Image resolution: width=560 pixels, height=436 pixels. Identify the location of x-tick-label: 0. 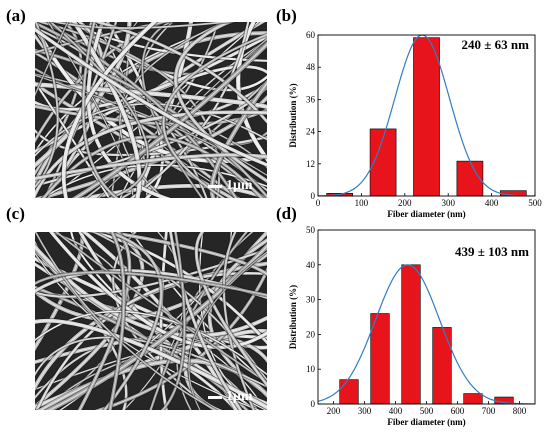
(318, 203).